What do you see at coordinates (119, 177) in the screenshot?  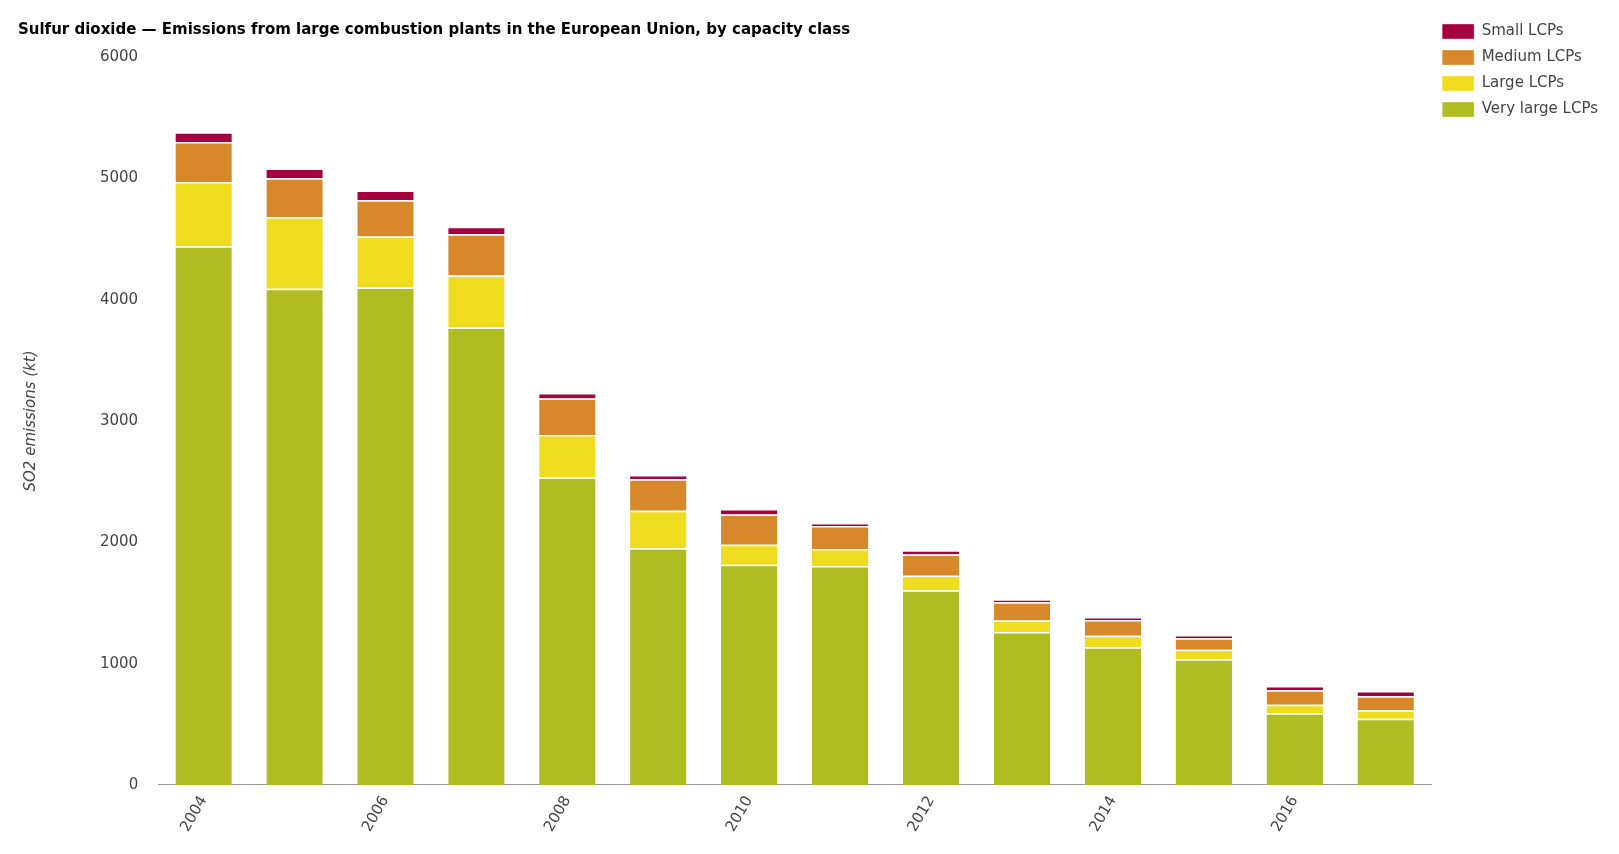 I see `y-tick-label: 5000` at bounding box center [119, 177].